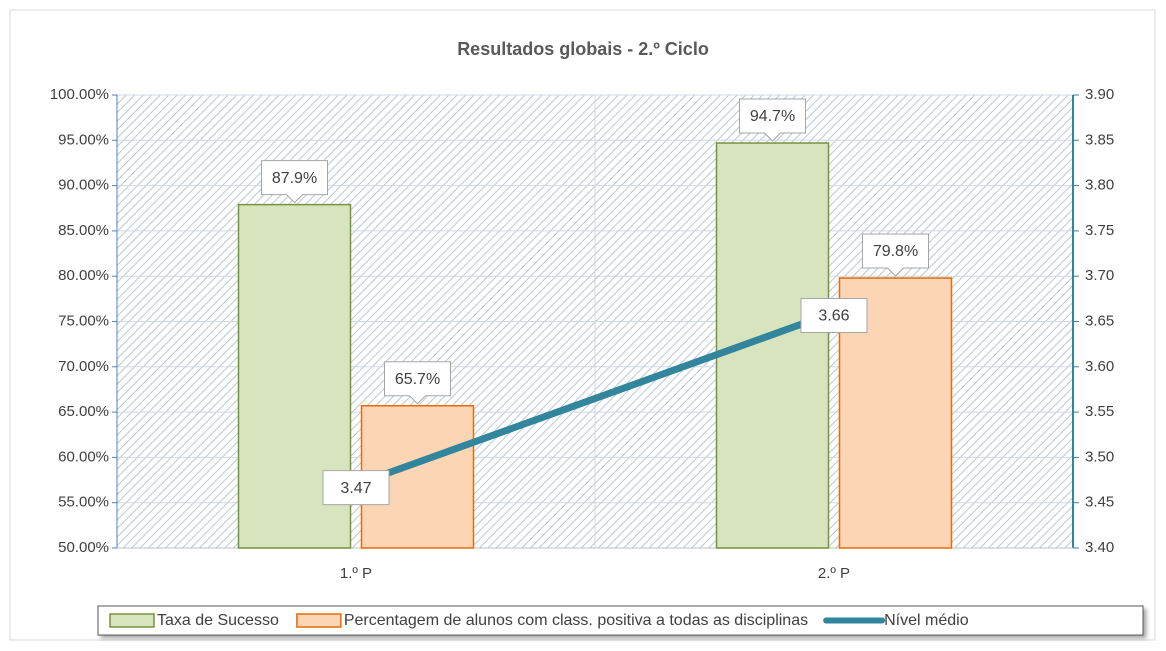 This screenshot has height=651, width=1166. What do you see at coordinates (83, 230) in the screenshot?
I see `y-tick-label: 85.00%` at bounding box center [83, 230].